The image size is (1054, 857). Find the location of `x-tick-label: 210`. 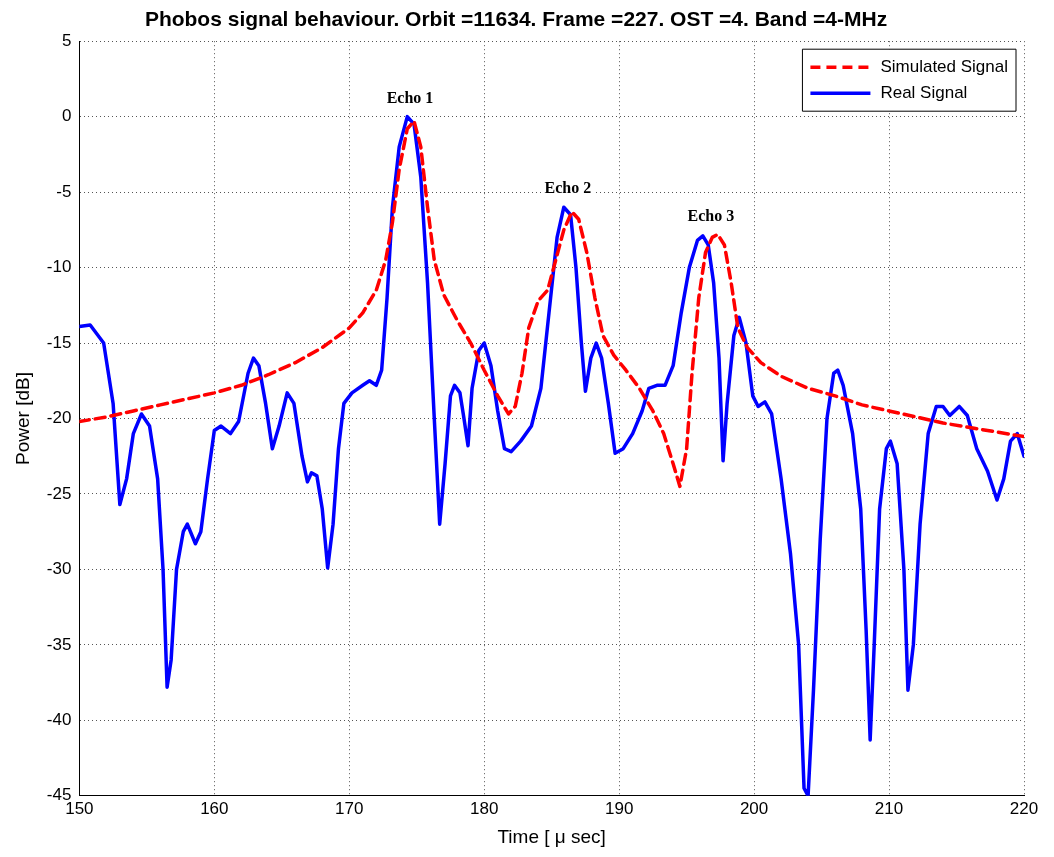

x-tick-label: 210 is located at coordinates (889, 808).